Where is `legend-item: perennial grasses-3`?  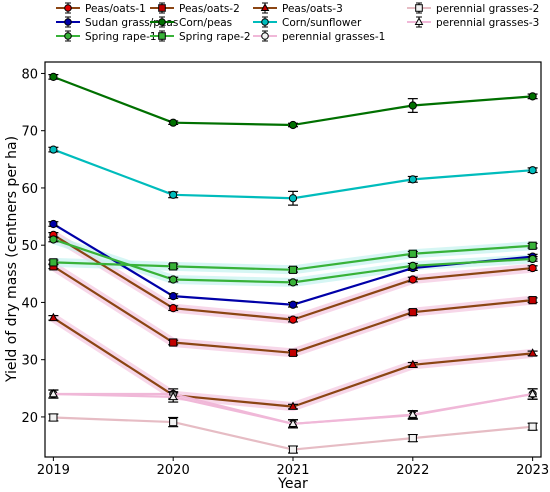
legend-item: perennial grasses-3 is located at coordinates (473, 22).